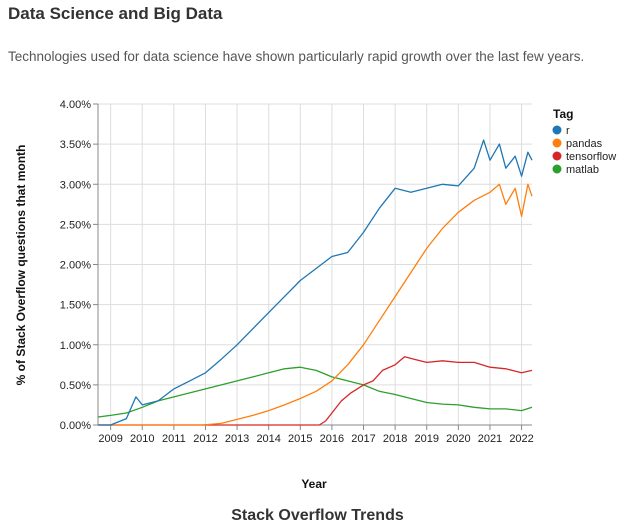 This screenshot has height=531, width=635. What do you see at coordinates (584, 144) in the screenshot?
I see `legend-label-pandas: pandas` at bounding box center [584, 144].